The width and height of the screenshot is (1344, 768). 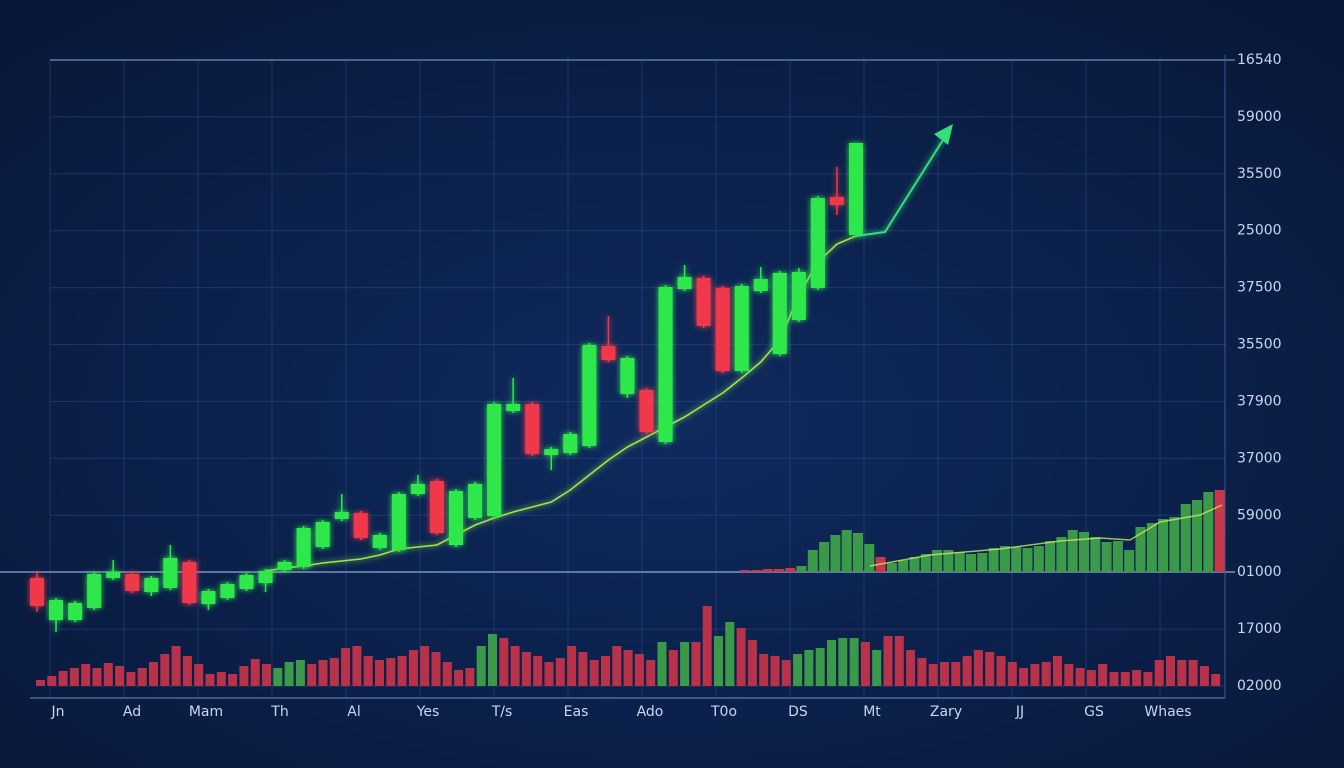 I want to click on x-tick-label: DS, so click(x=798, y=712).